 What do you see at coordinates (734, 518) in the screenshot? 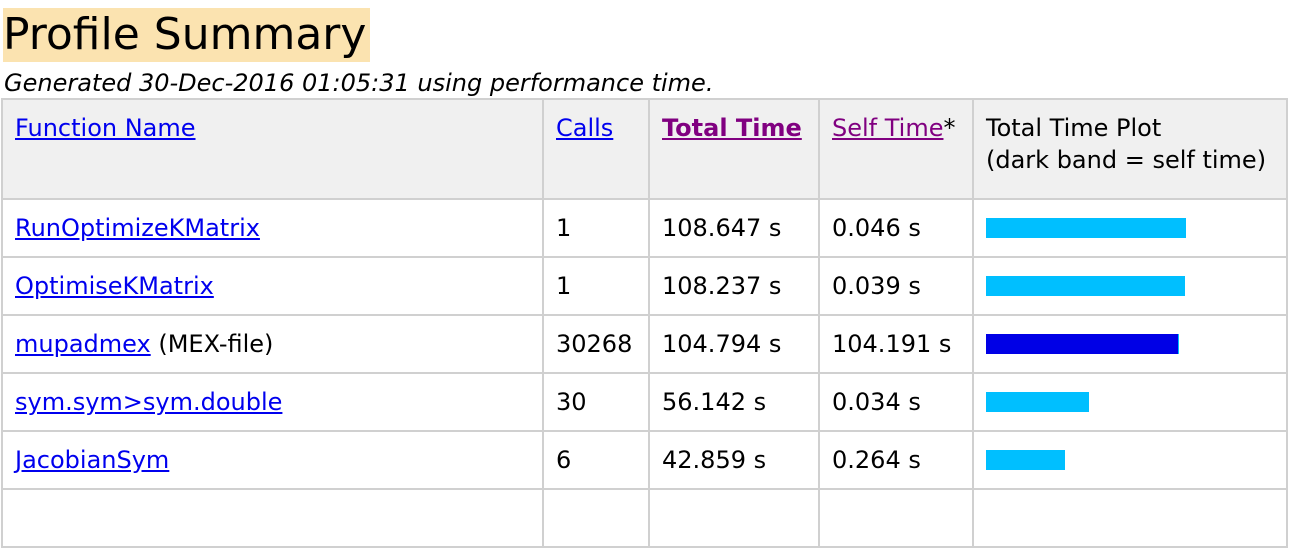
I see `total-time-cell` at bounding box center [734, 518].